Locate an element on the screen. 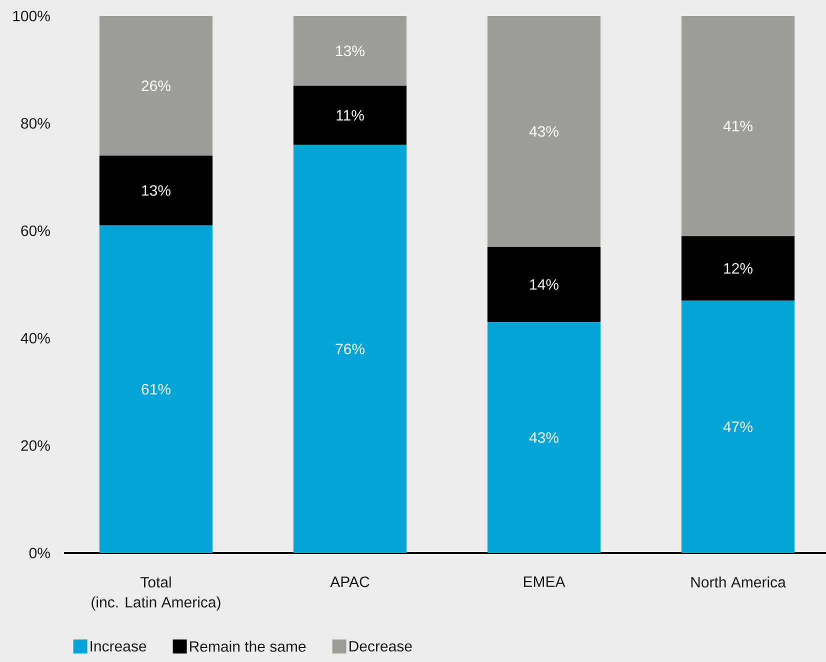 This screenshot has height=662, width=826. data-label: 41% is located at coordinates (737, 126).